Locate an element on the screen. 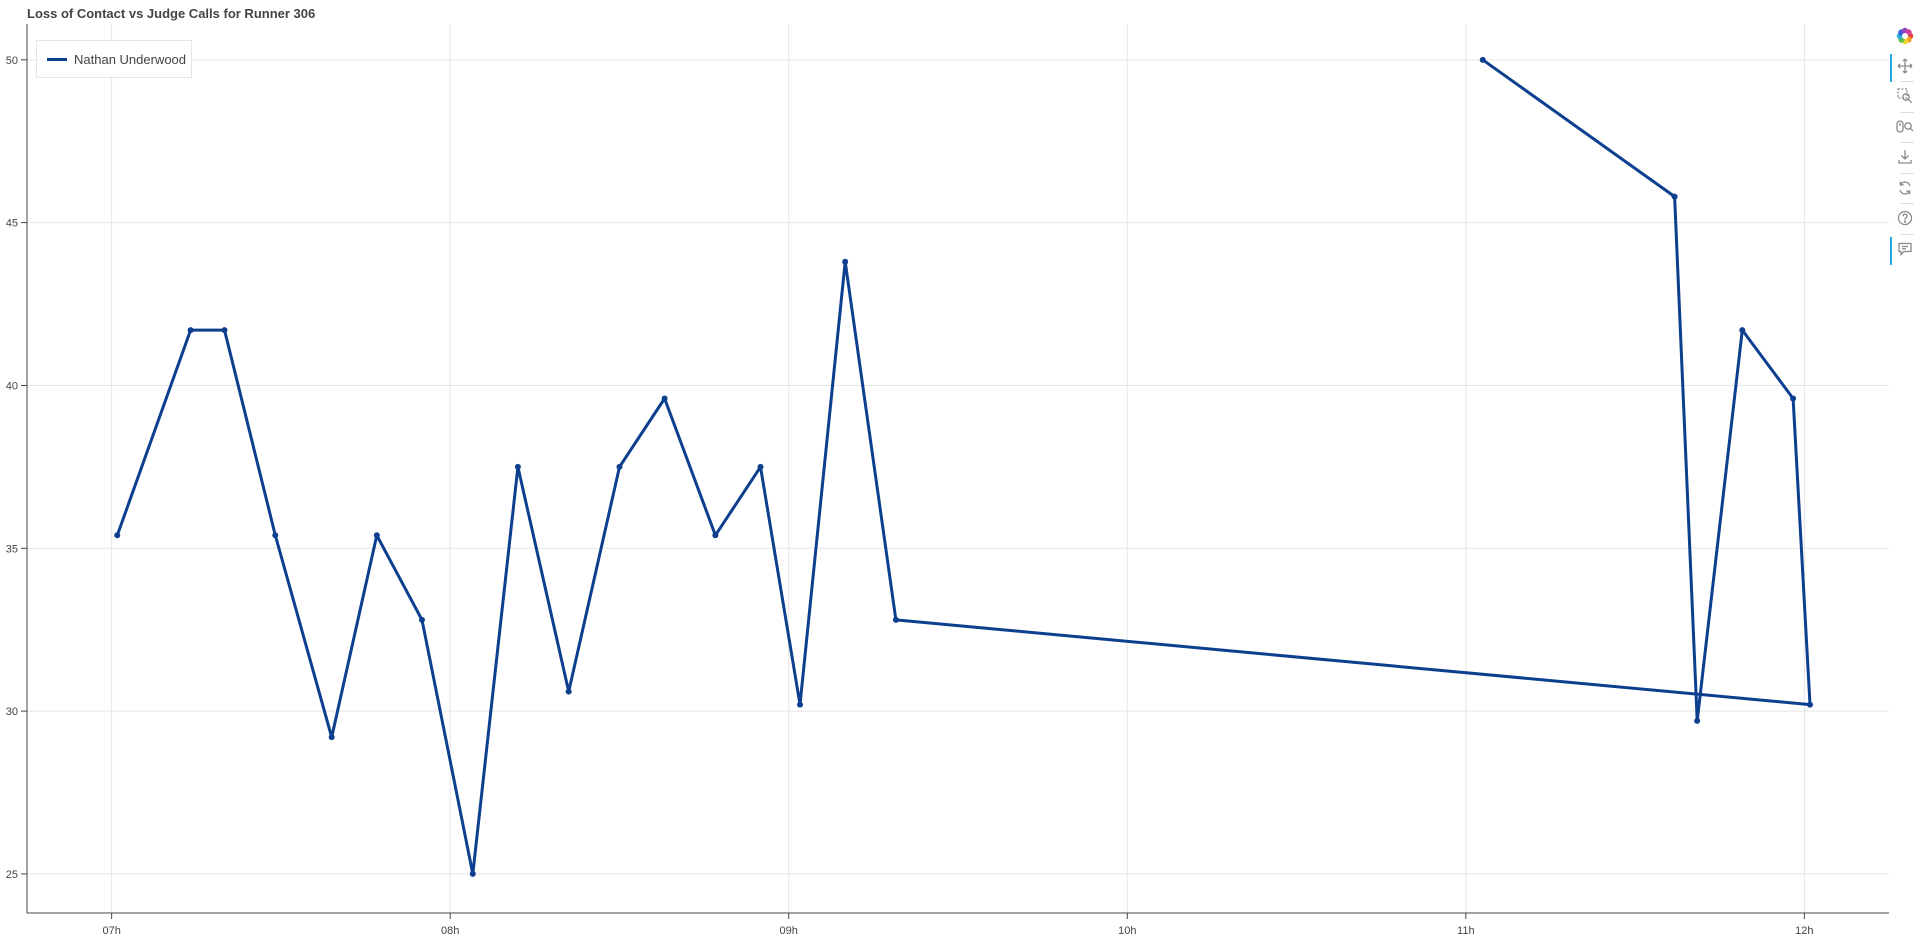 Image resolution: width=1920 pixels, height=940 pixels. x-tick-label: 12h is located at coordinates (1804, 931).